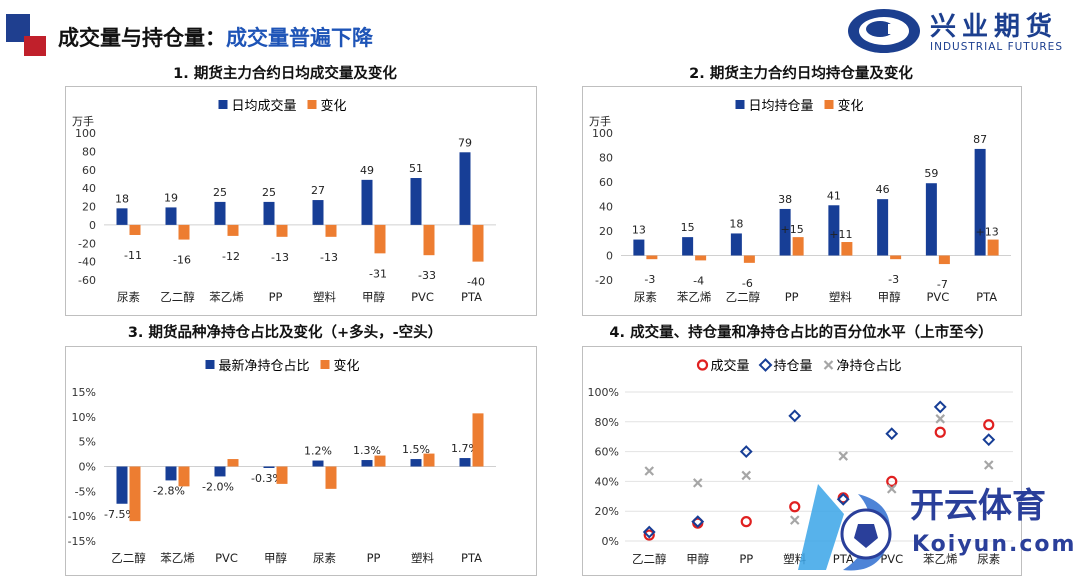 The width and height of the screenshot is (1080, 584). I want to click on header-deco-red, so click(35, 46).